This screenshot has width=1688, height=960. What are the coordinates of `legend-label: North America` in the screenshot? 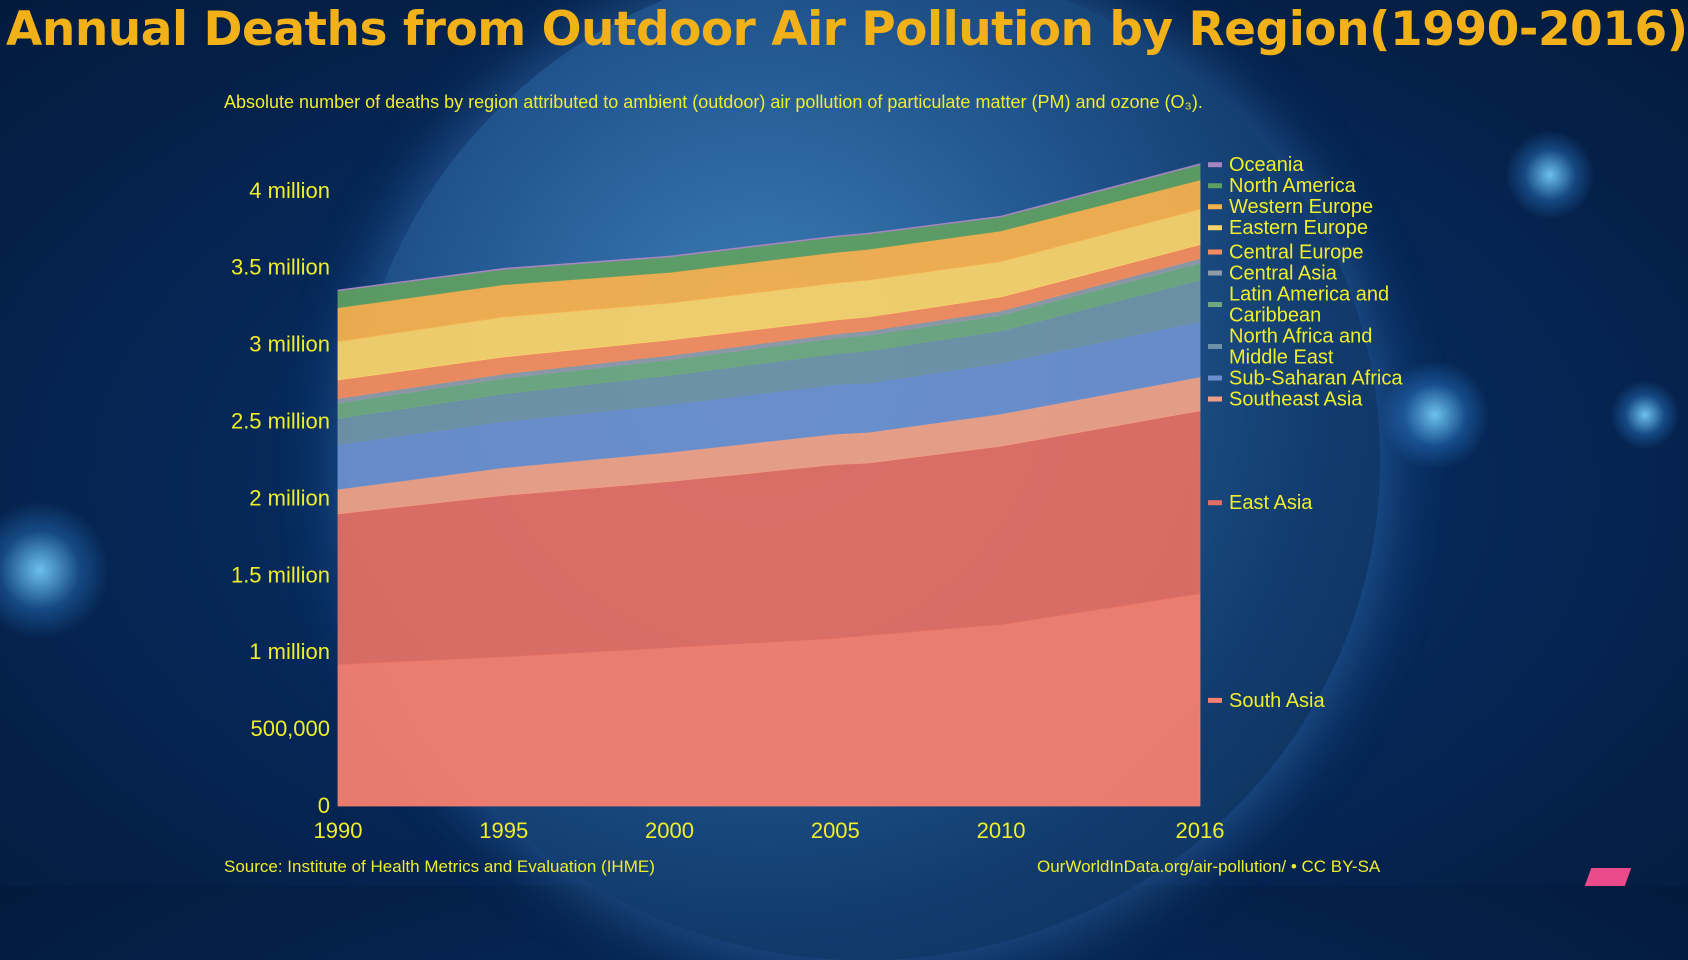 It's located at (1293, 186).